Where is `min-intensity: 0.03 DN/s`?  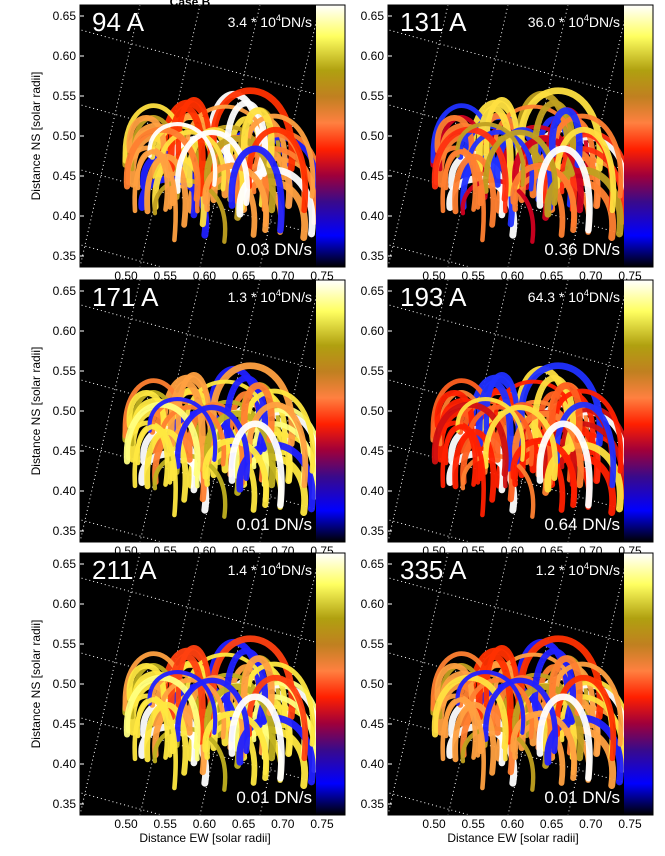
min-intensity: 0.03 DN/s is located at coordinates (274, 249).